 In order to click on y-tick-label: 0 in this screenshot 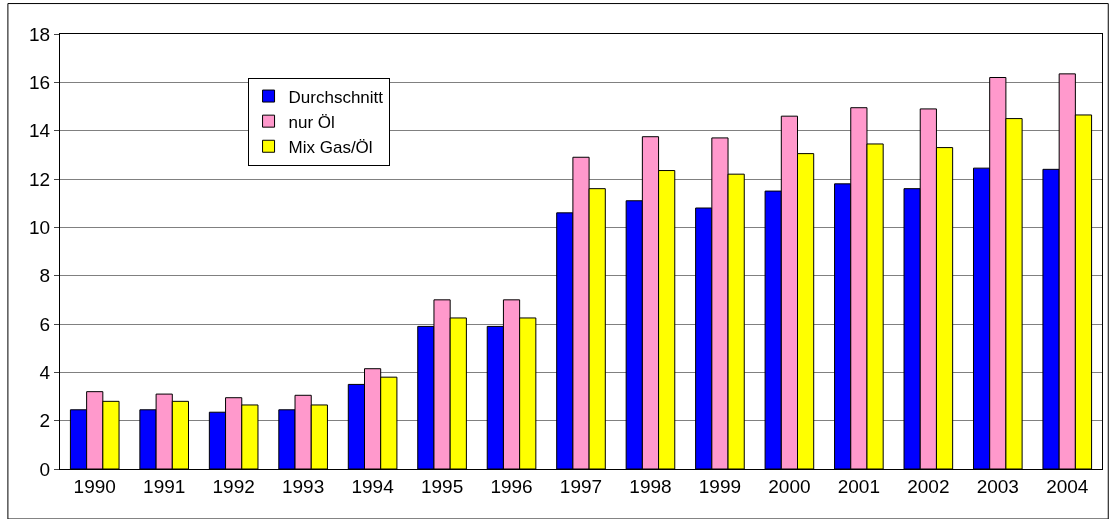, I will do `click(45, 469)`.